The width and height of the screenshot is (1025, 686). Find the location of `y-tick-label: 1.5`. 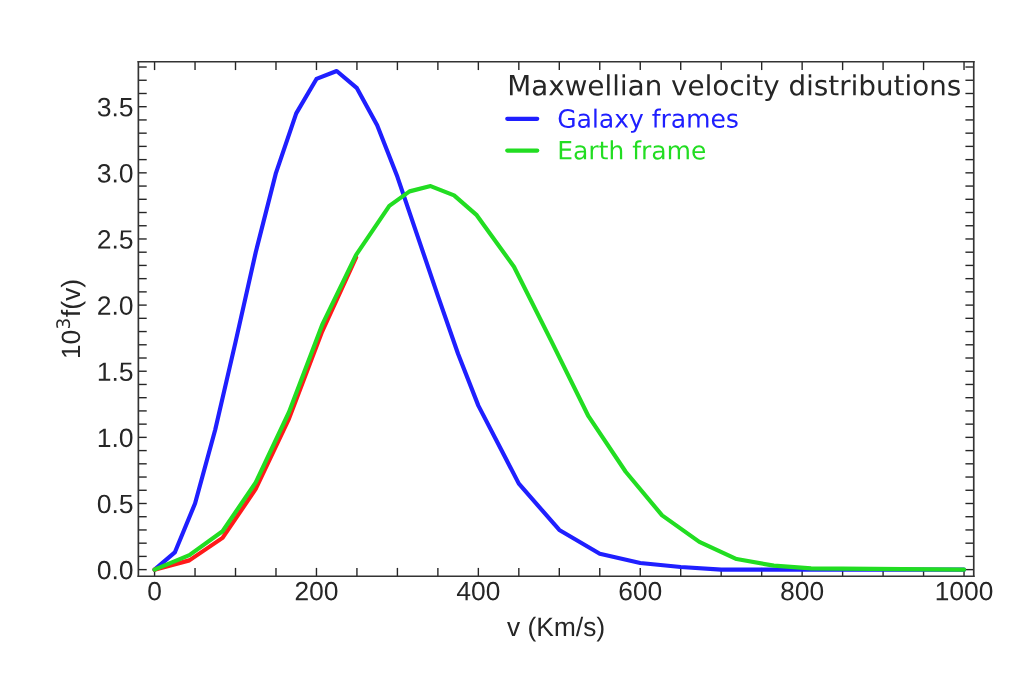

y-tick-label: 1.5 is located at coordinates (115, 372).